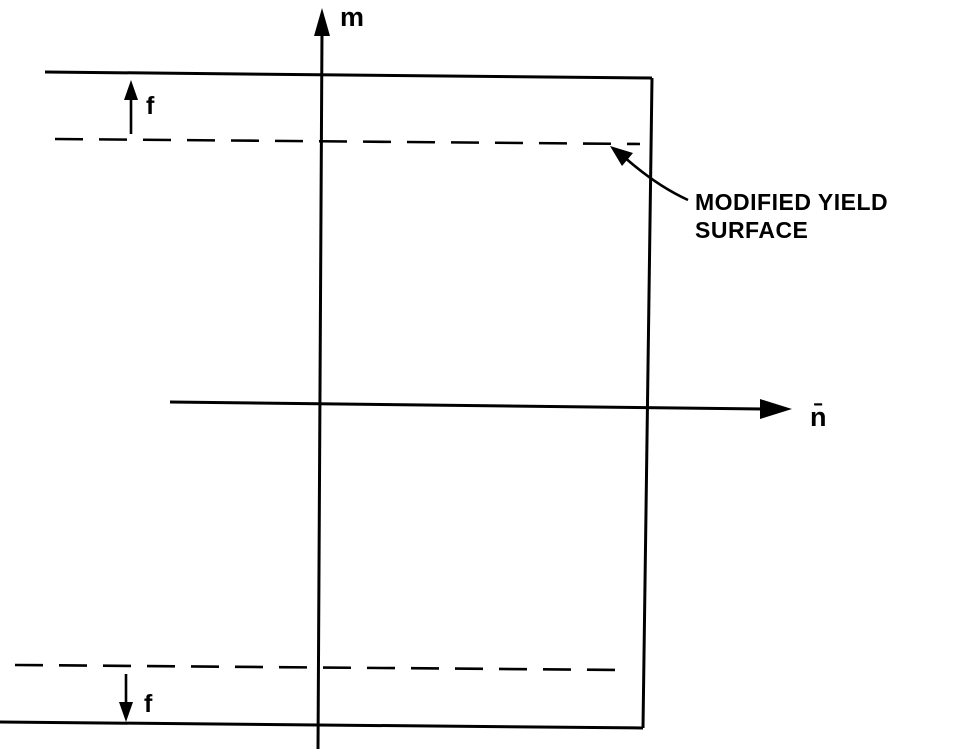 The height and width of the screenshot is (749, 956). I want to click on m-axis-line, so click(320, 389).